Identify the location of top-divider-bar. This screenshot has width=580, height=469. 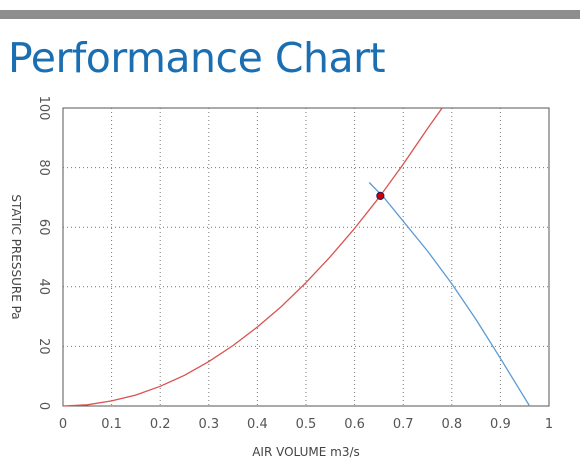
(290, 14).